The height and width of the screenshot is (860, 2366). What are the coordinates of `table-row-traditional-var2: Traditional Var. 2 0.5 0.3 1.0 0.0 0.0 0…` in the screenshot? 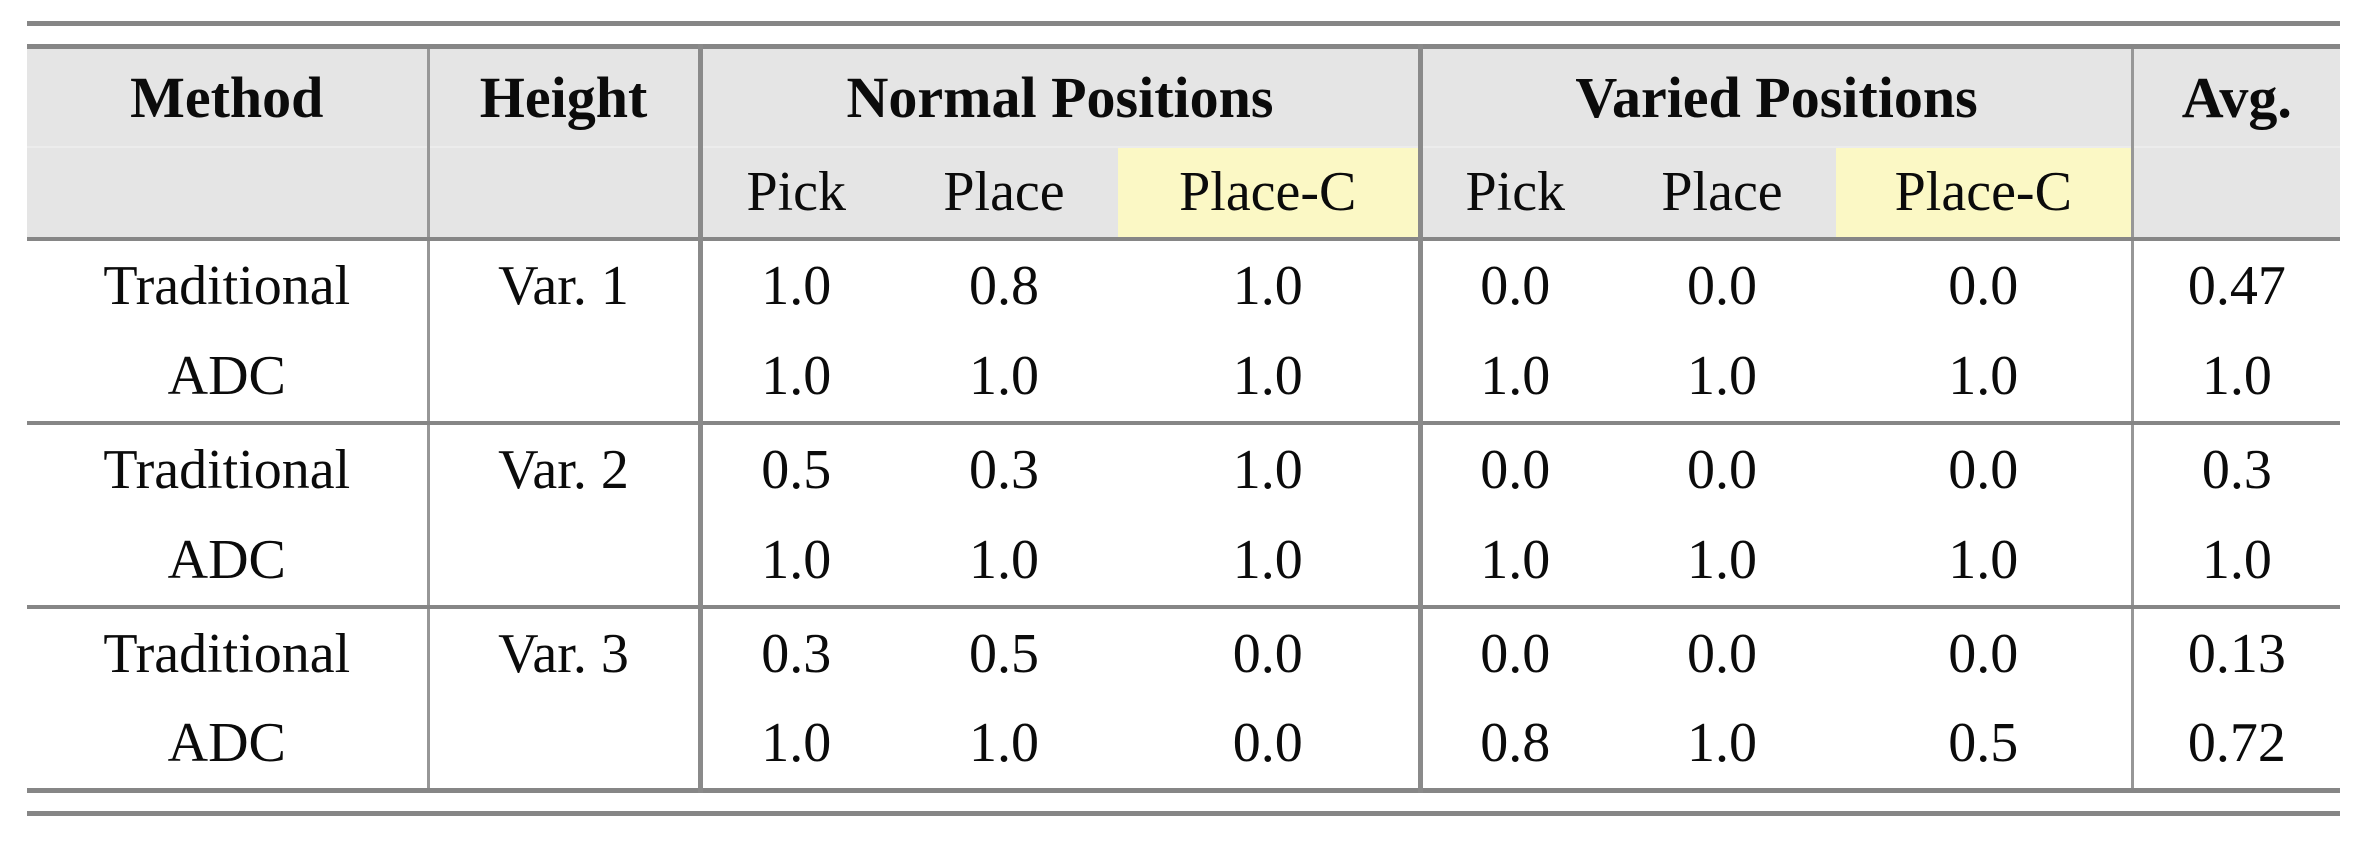 It's located at (1184, 467).